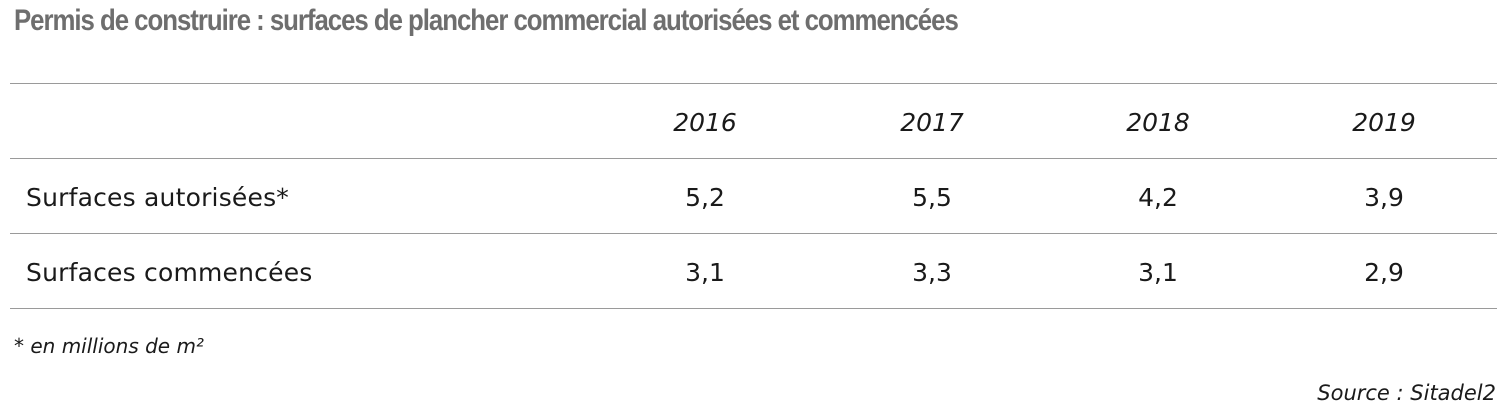 The height and width of the screenshot is (418, 1512). What do you see at coordinates (1158, 122) in the screenshot?
I see `column-header-2018: 2018` at bounding box center [1158, 122].